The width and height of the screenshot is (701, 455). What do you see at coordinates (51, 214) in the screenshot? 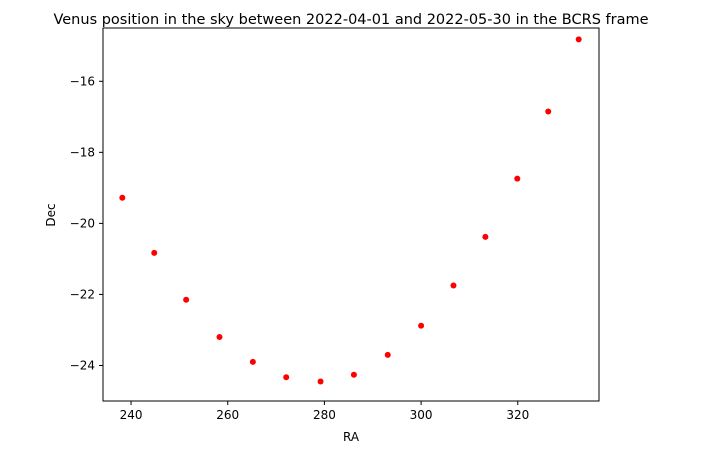
I see `y-axis-label: Dec` at bounding box center [51, 214].